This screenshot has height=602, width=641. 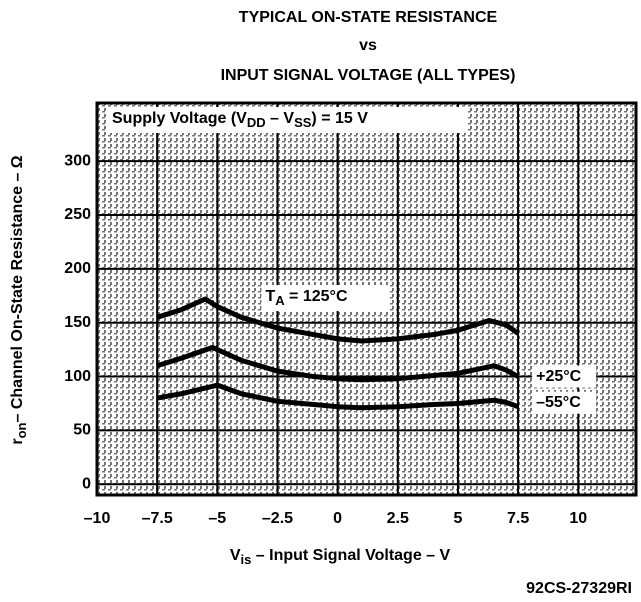 What do you see at coordinates (77, 376) in the screenshot?
I see `y-tick-label: 100` at bounding box center [77, 376].